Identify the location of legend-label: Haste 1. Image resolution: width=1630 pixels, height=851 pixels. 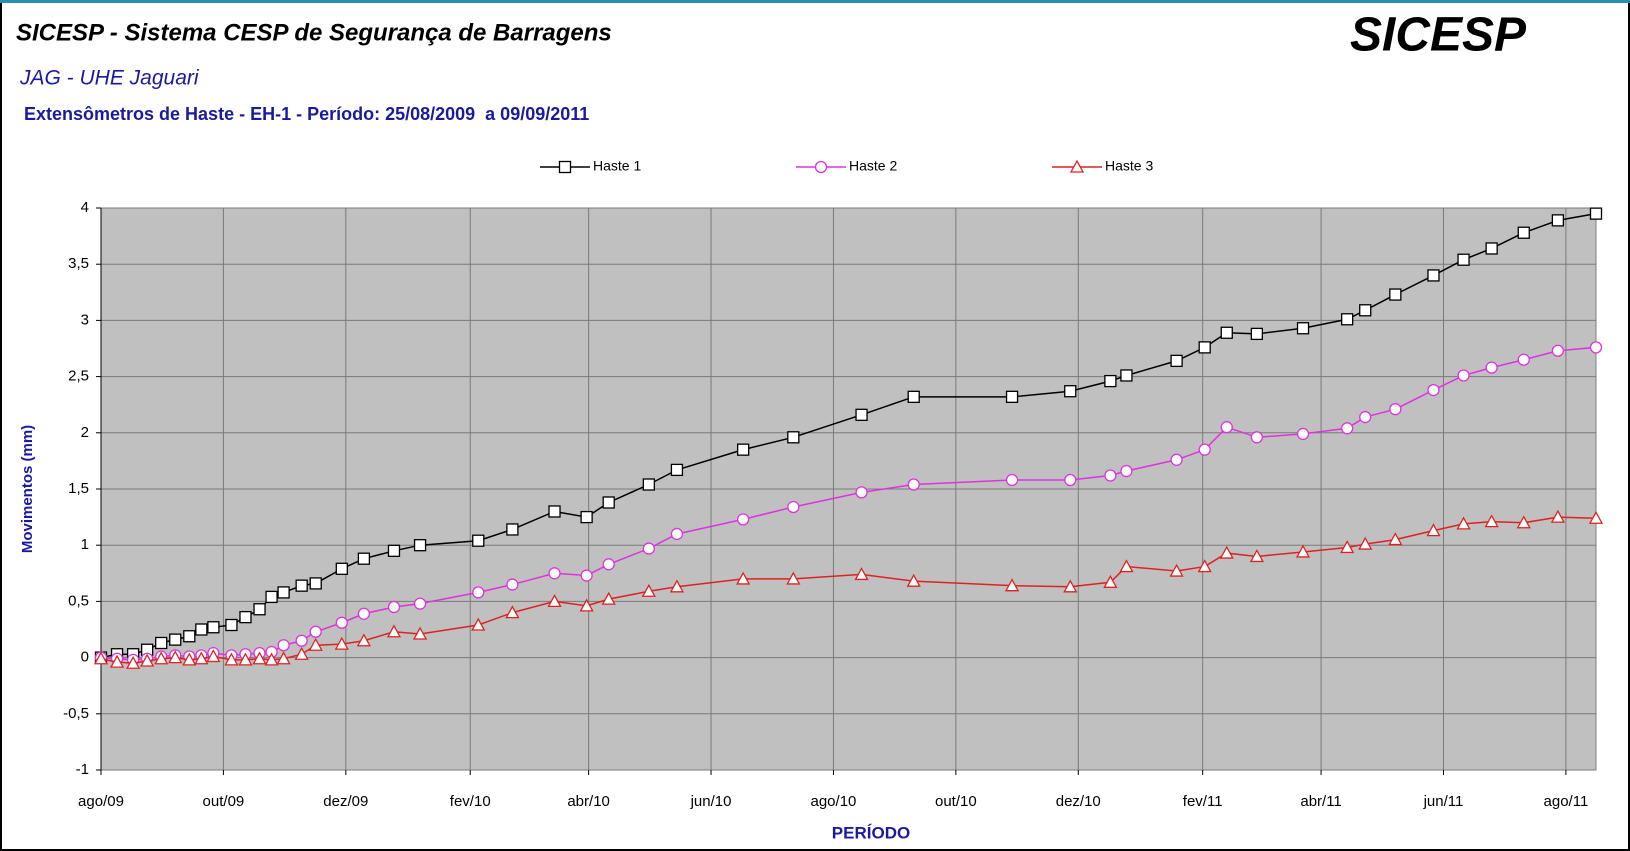
(617, 166).